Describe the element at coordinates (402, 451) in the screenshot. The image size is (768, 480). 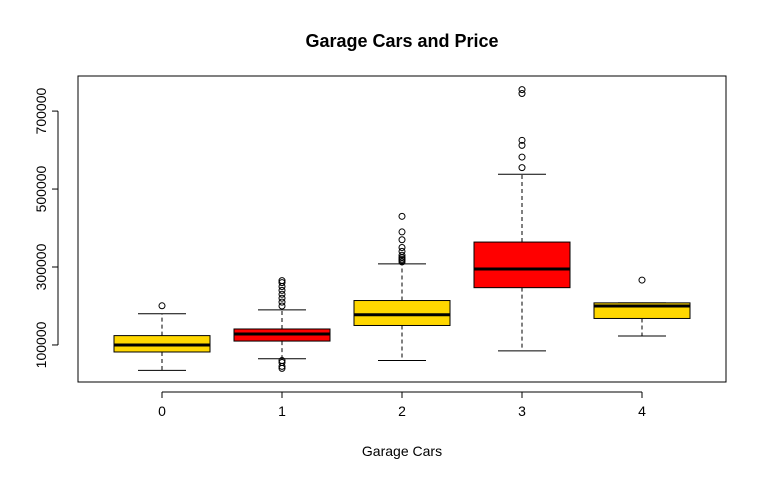
I see `x-axis-label: Garage Cars` at that location.